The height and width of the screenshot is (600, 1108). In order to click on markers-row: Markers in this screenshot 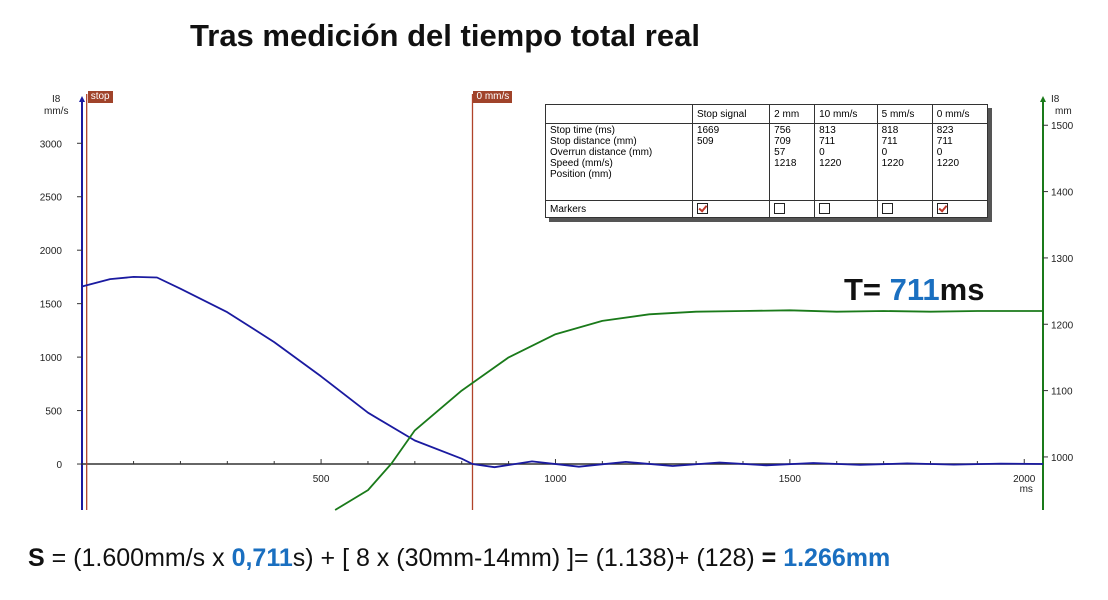, I will do `click(767, 209)`.